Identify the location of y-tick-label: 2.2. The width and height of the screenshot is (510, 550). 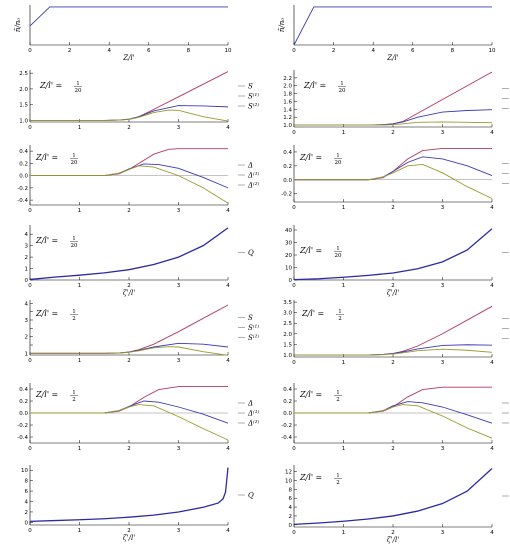
(287, 79).